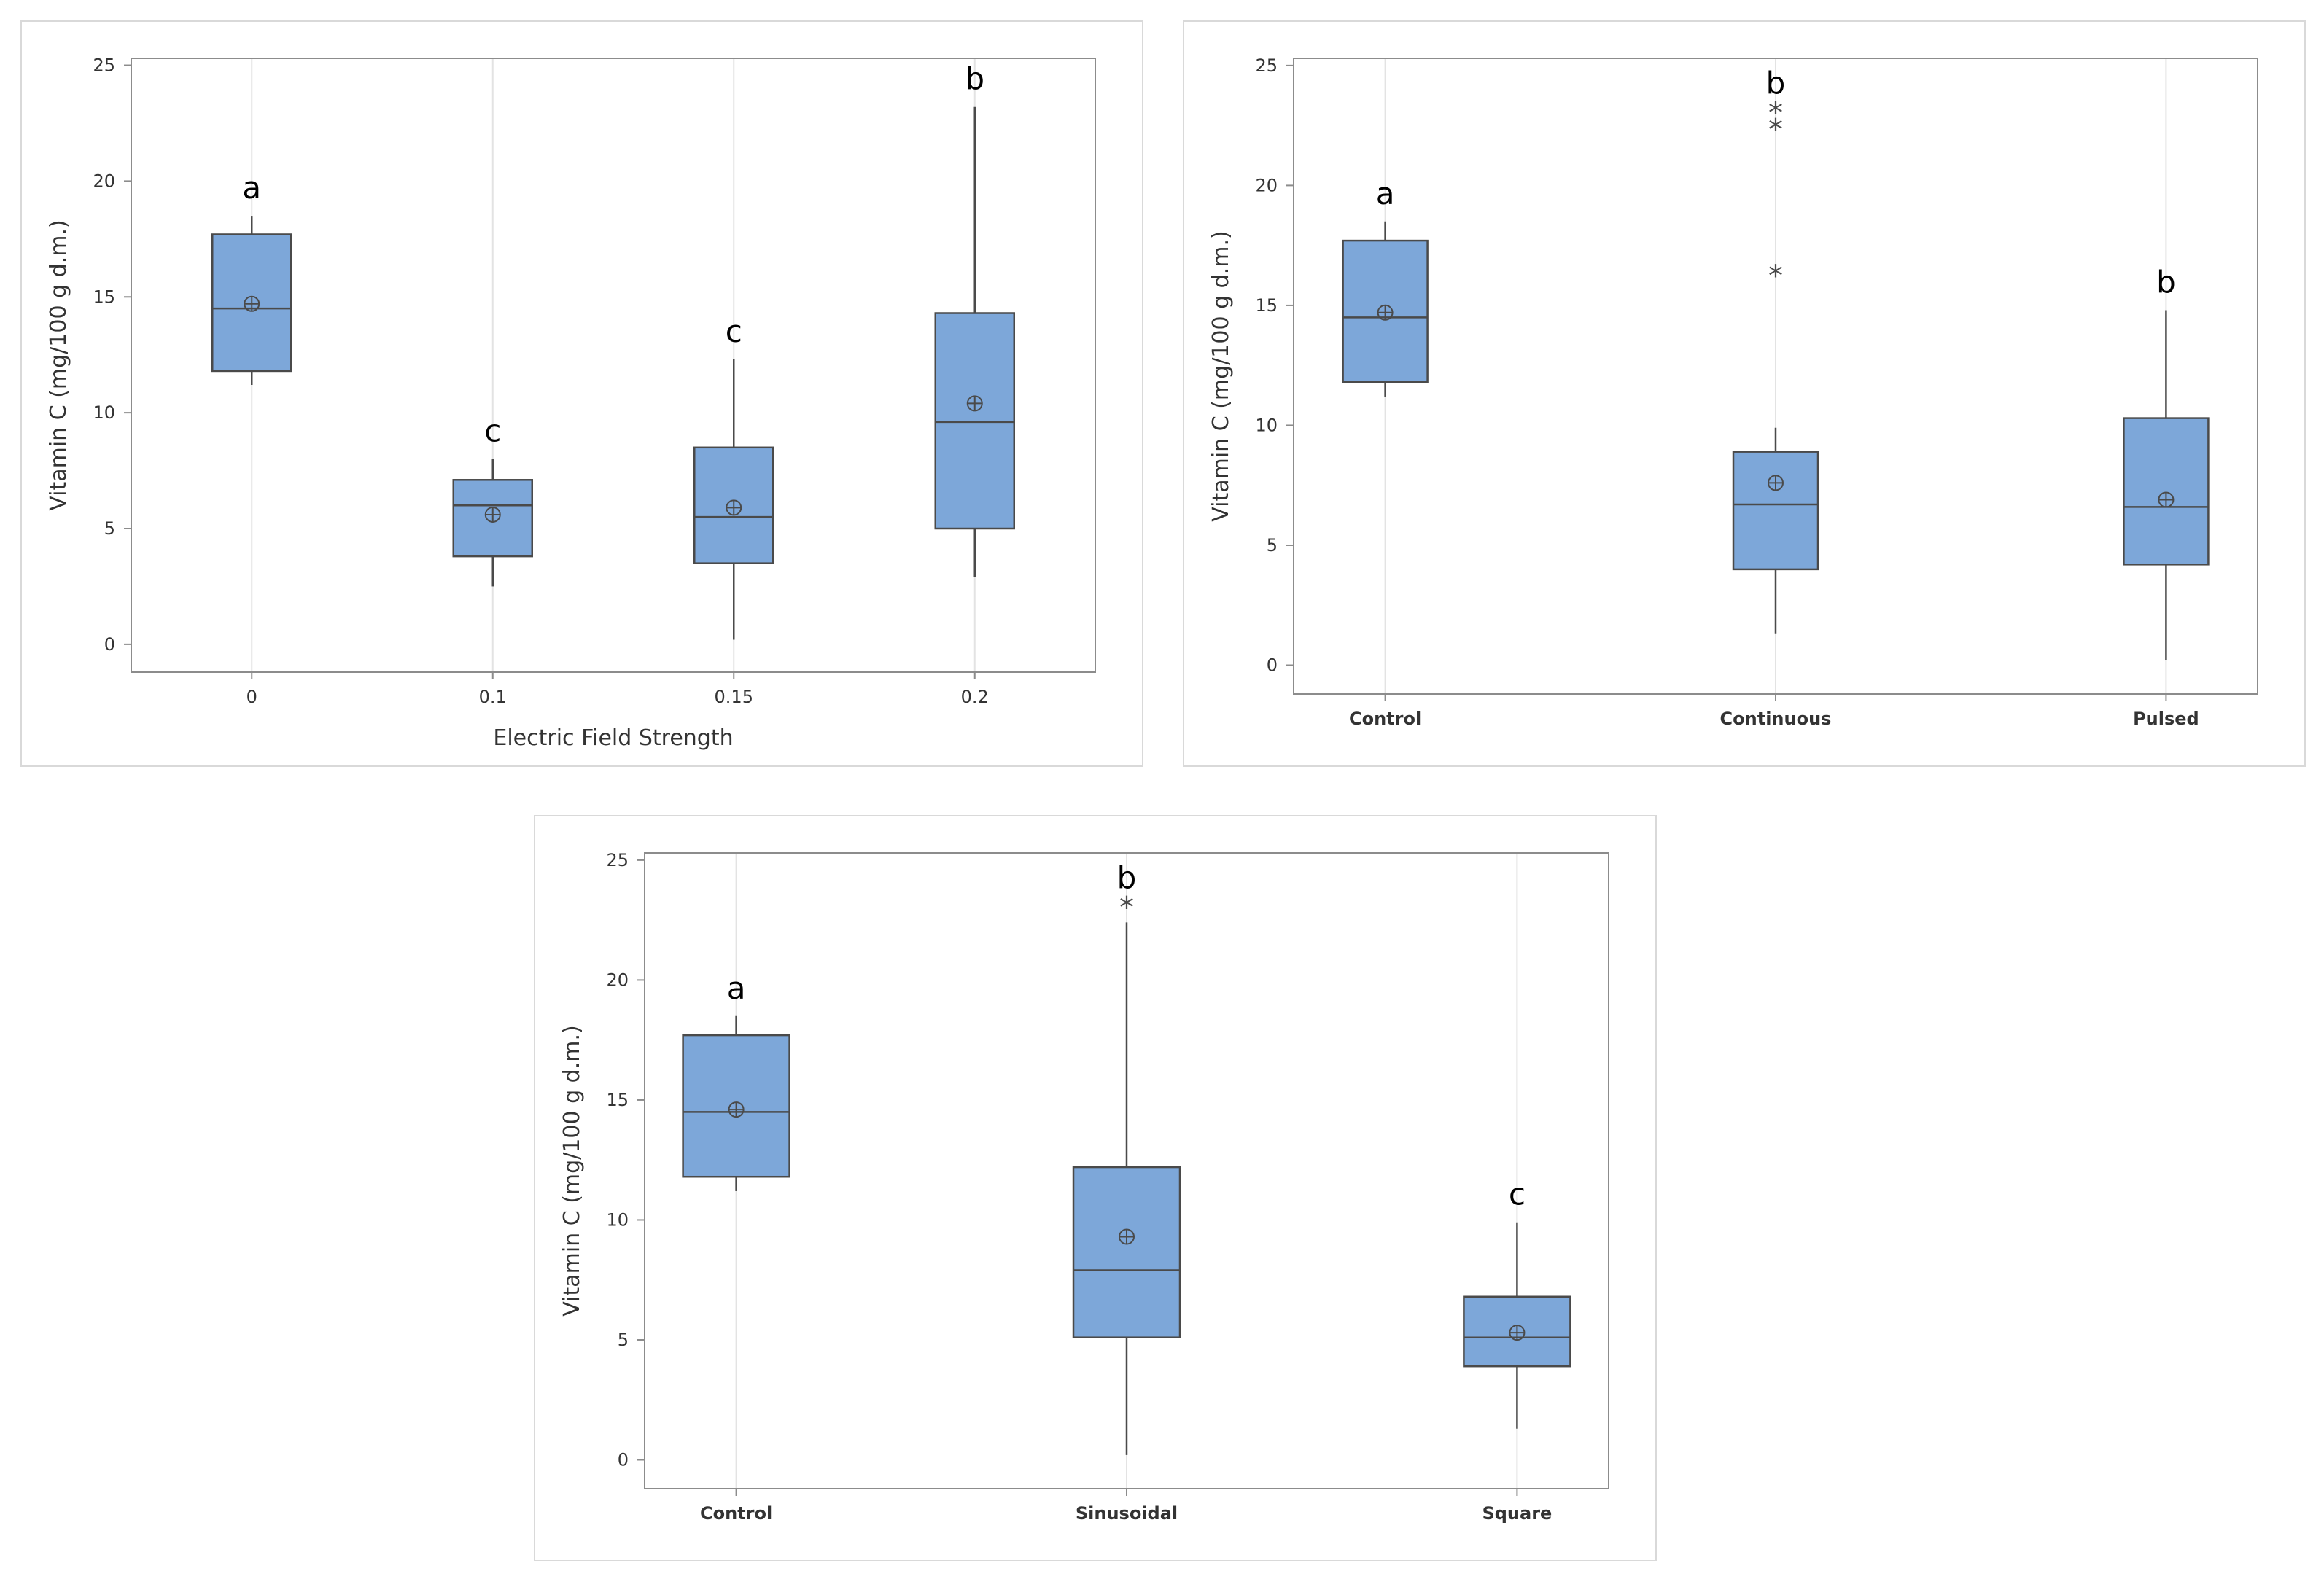 This screenshot has height=1587, width=2324. What do you see at coordinates (975, 697) in the screenshot?
I see `x-tick-label: 0.2` at bounding box center [975, 697].